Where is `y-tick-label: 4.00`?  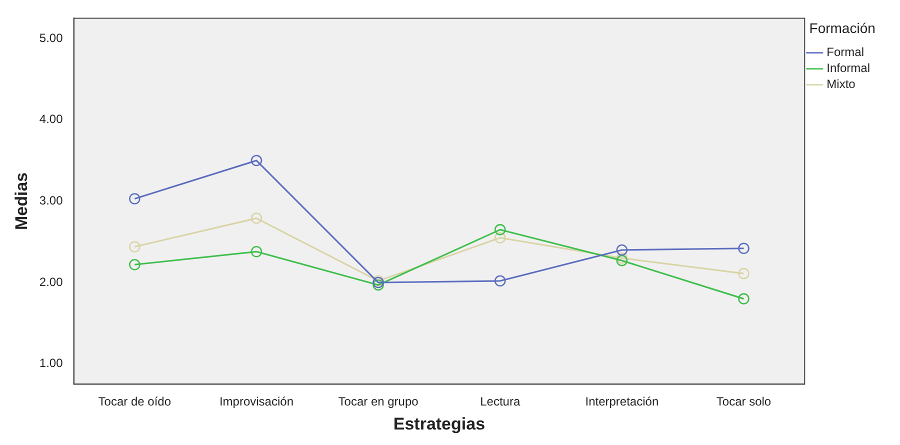
y-tick-label: 4.00 is located at coordinates (51, 119).